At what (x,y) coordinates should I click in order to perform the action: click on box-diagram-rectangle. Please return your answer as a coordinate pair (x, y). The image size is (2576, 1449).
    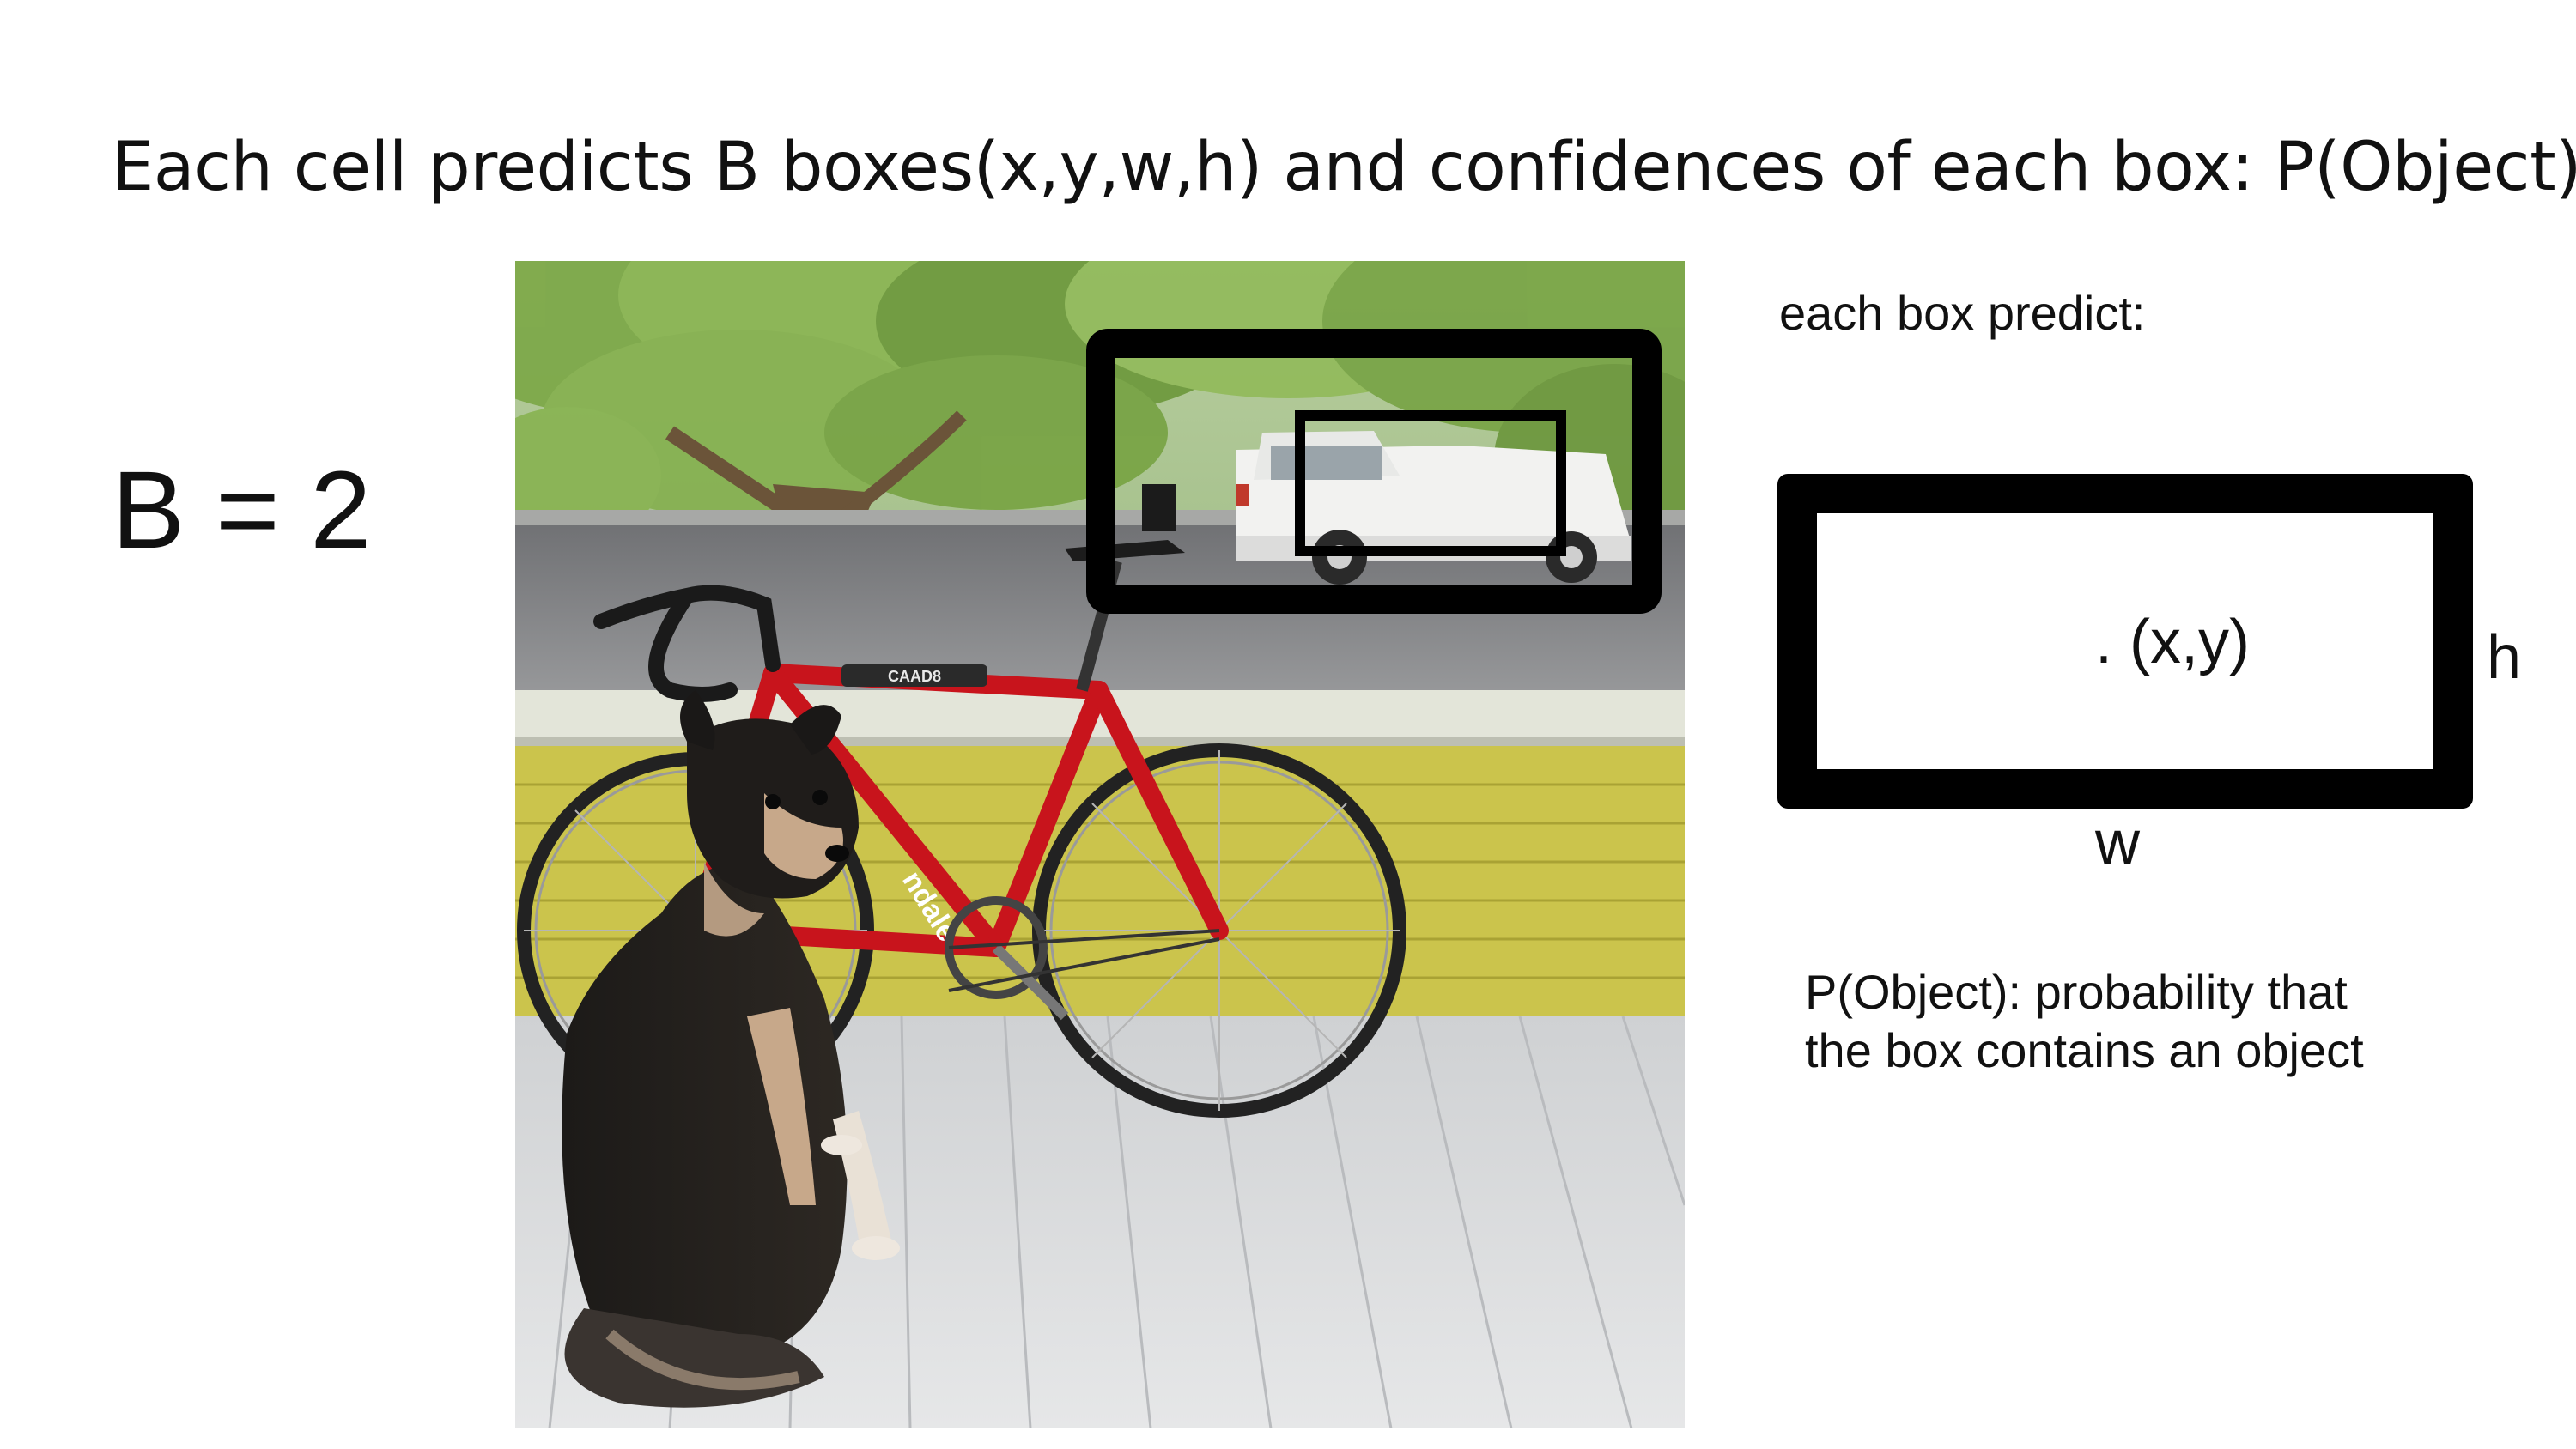
    Looking at the image, I should click on (2125, 641).